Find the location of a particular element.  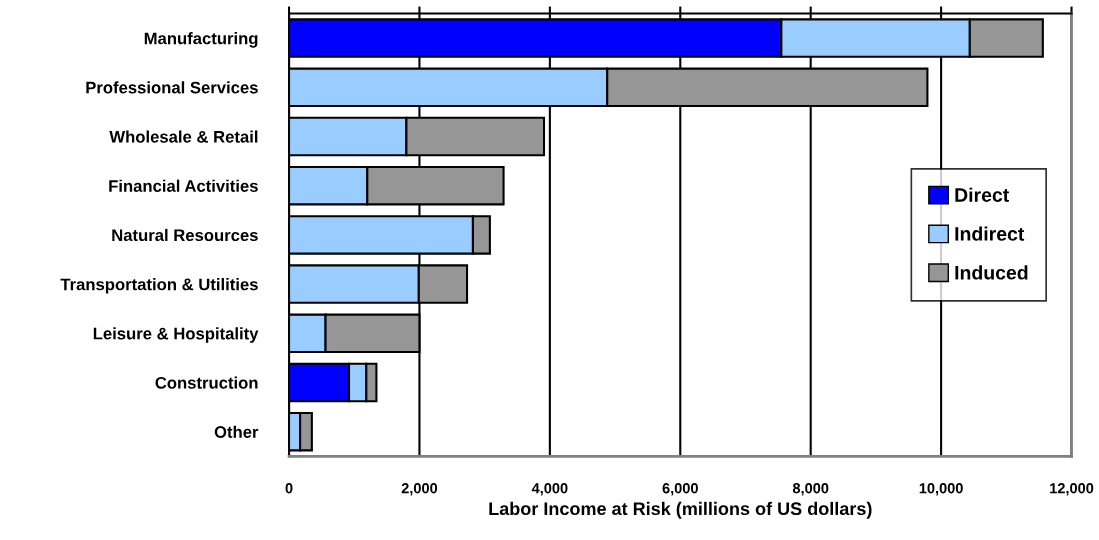

y-tick-label: Professional Services is located at coordinates (172, 87).